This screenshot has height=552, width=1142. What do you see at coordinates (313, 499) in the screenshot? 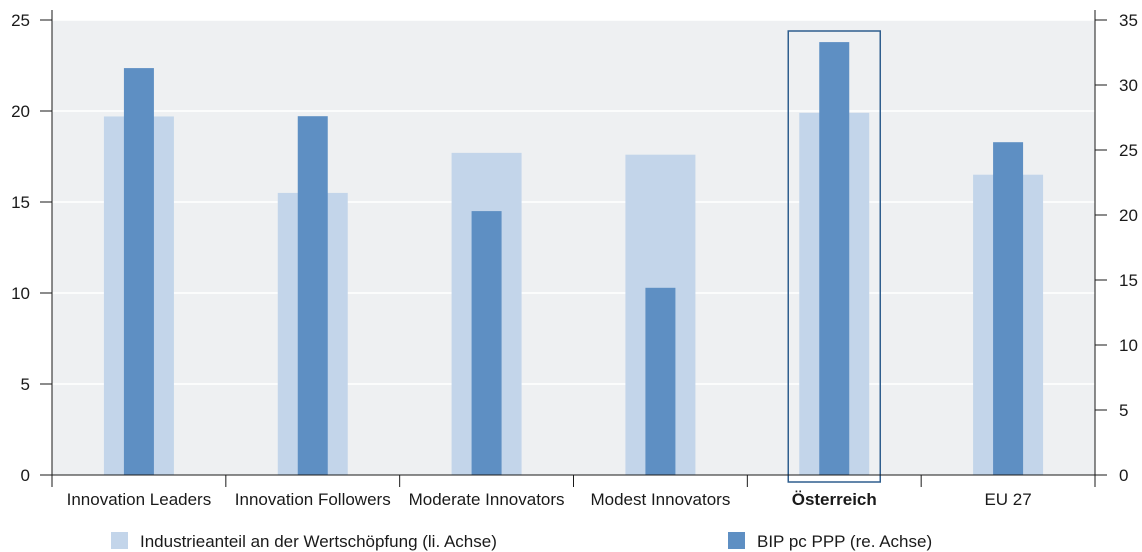
I see `category-label: Innovation Followers` at bounding box center [313, 499].